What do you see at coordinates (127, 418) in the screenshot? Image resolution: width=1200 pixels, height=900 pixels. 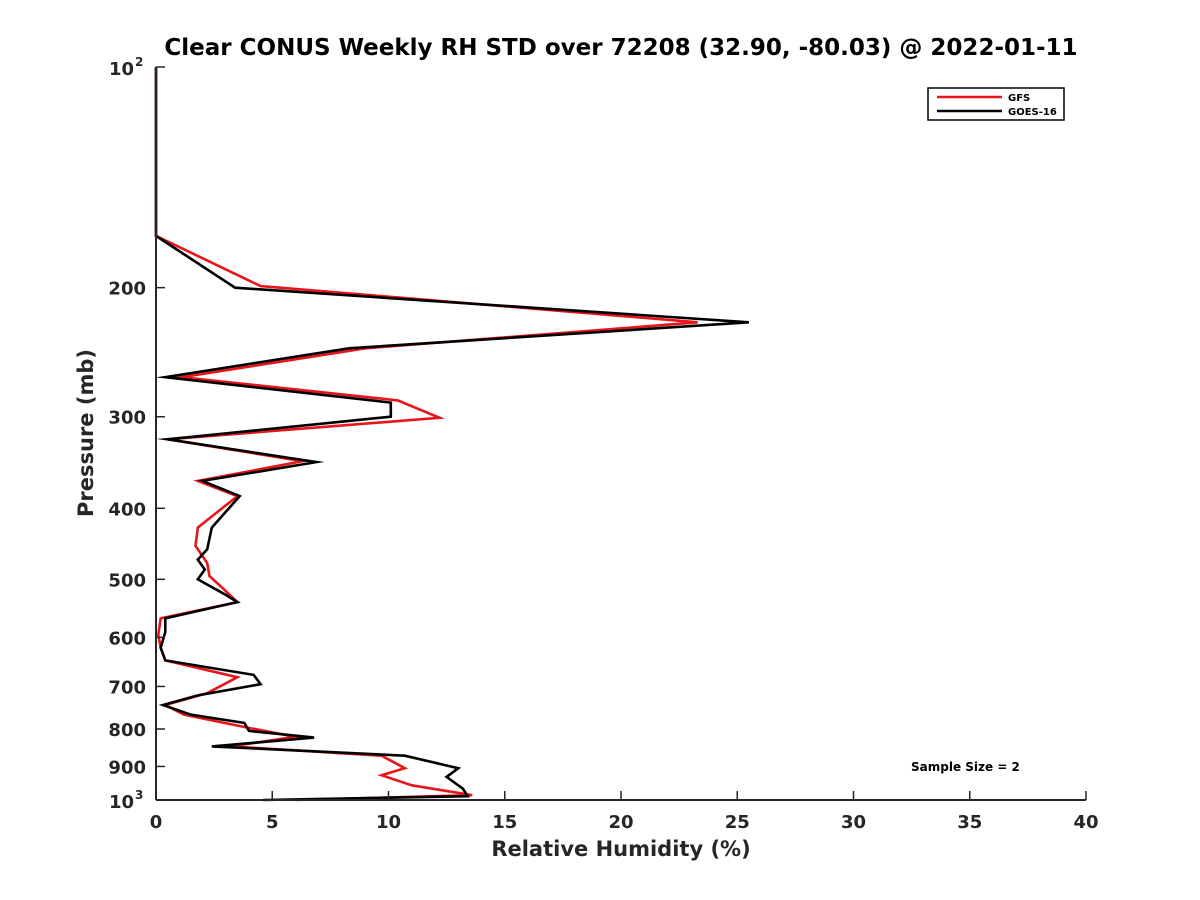 I see `y-tick-label: 300` at bounding box center [127, 418].